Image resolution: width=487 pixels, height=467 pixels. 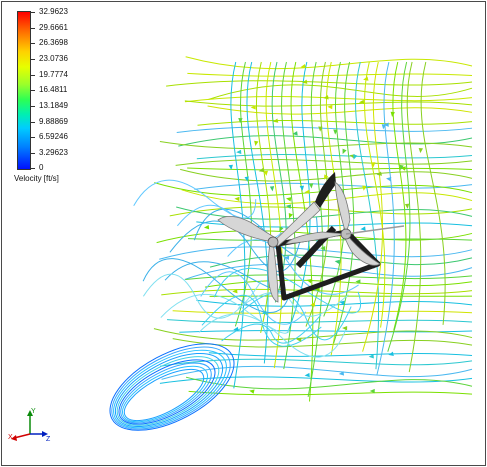 What do you see at coordinates (49, 58) in the screenshot?
I see `legend-tick: 23.0736` at bounding box center [49, 58].